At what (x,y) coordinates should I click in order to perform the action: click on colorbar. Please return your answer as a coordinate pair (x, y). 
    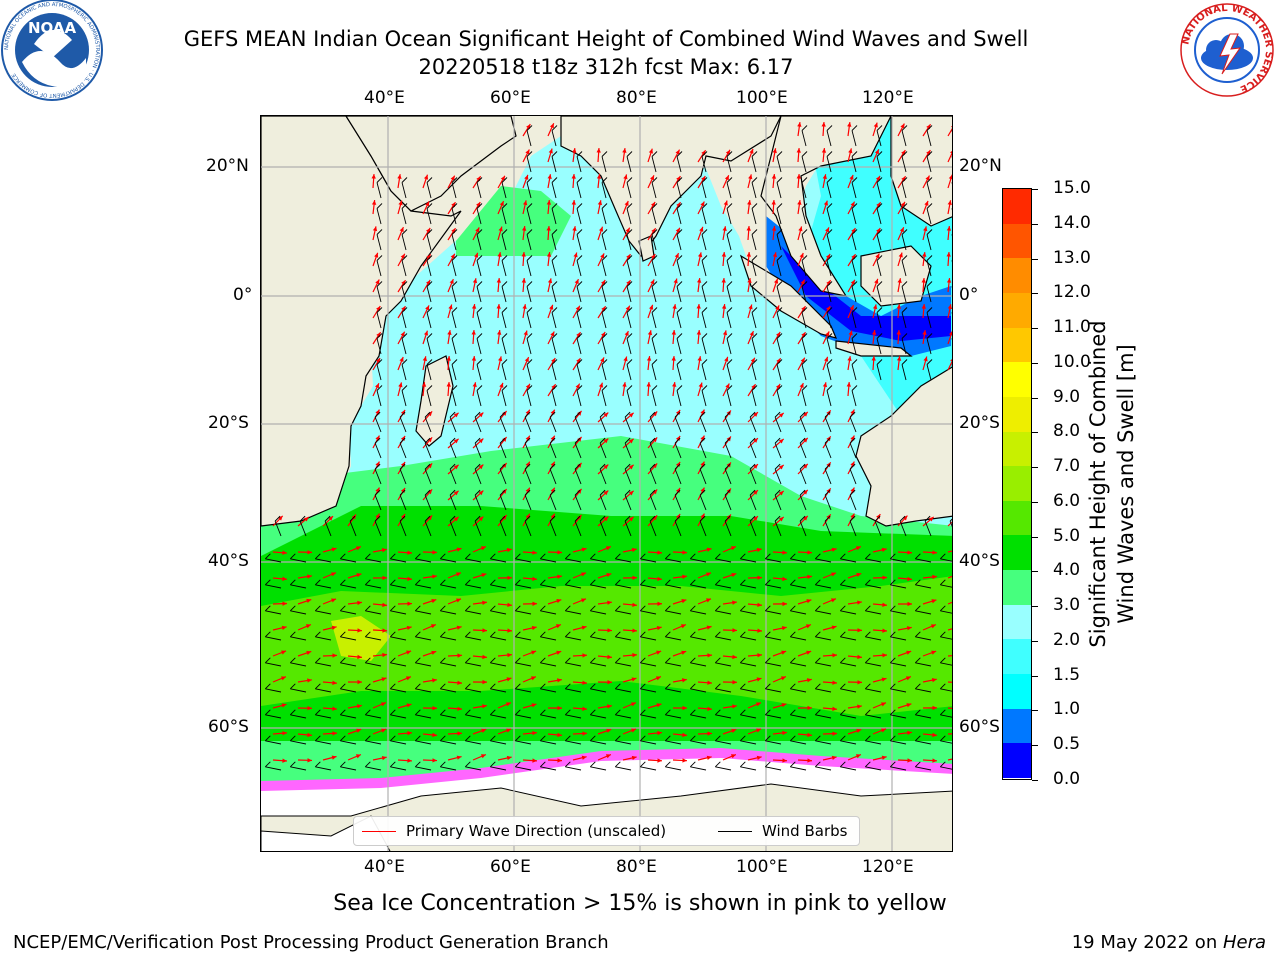
    Looking at the image, I should click on (1017, 484).